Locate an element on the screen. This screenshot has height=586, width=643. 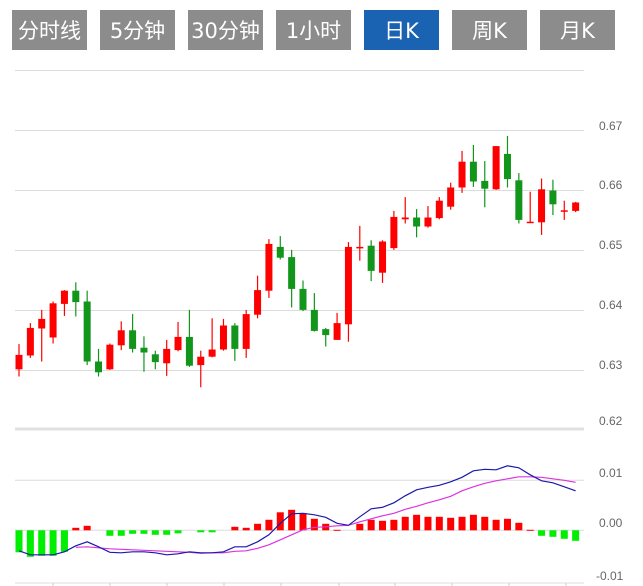
tab-daily-k: 日K is located at coordinates (401, 30).